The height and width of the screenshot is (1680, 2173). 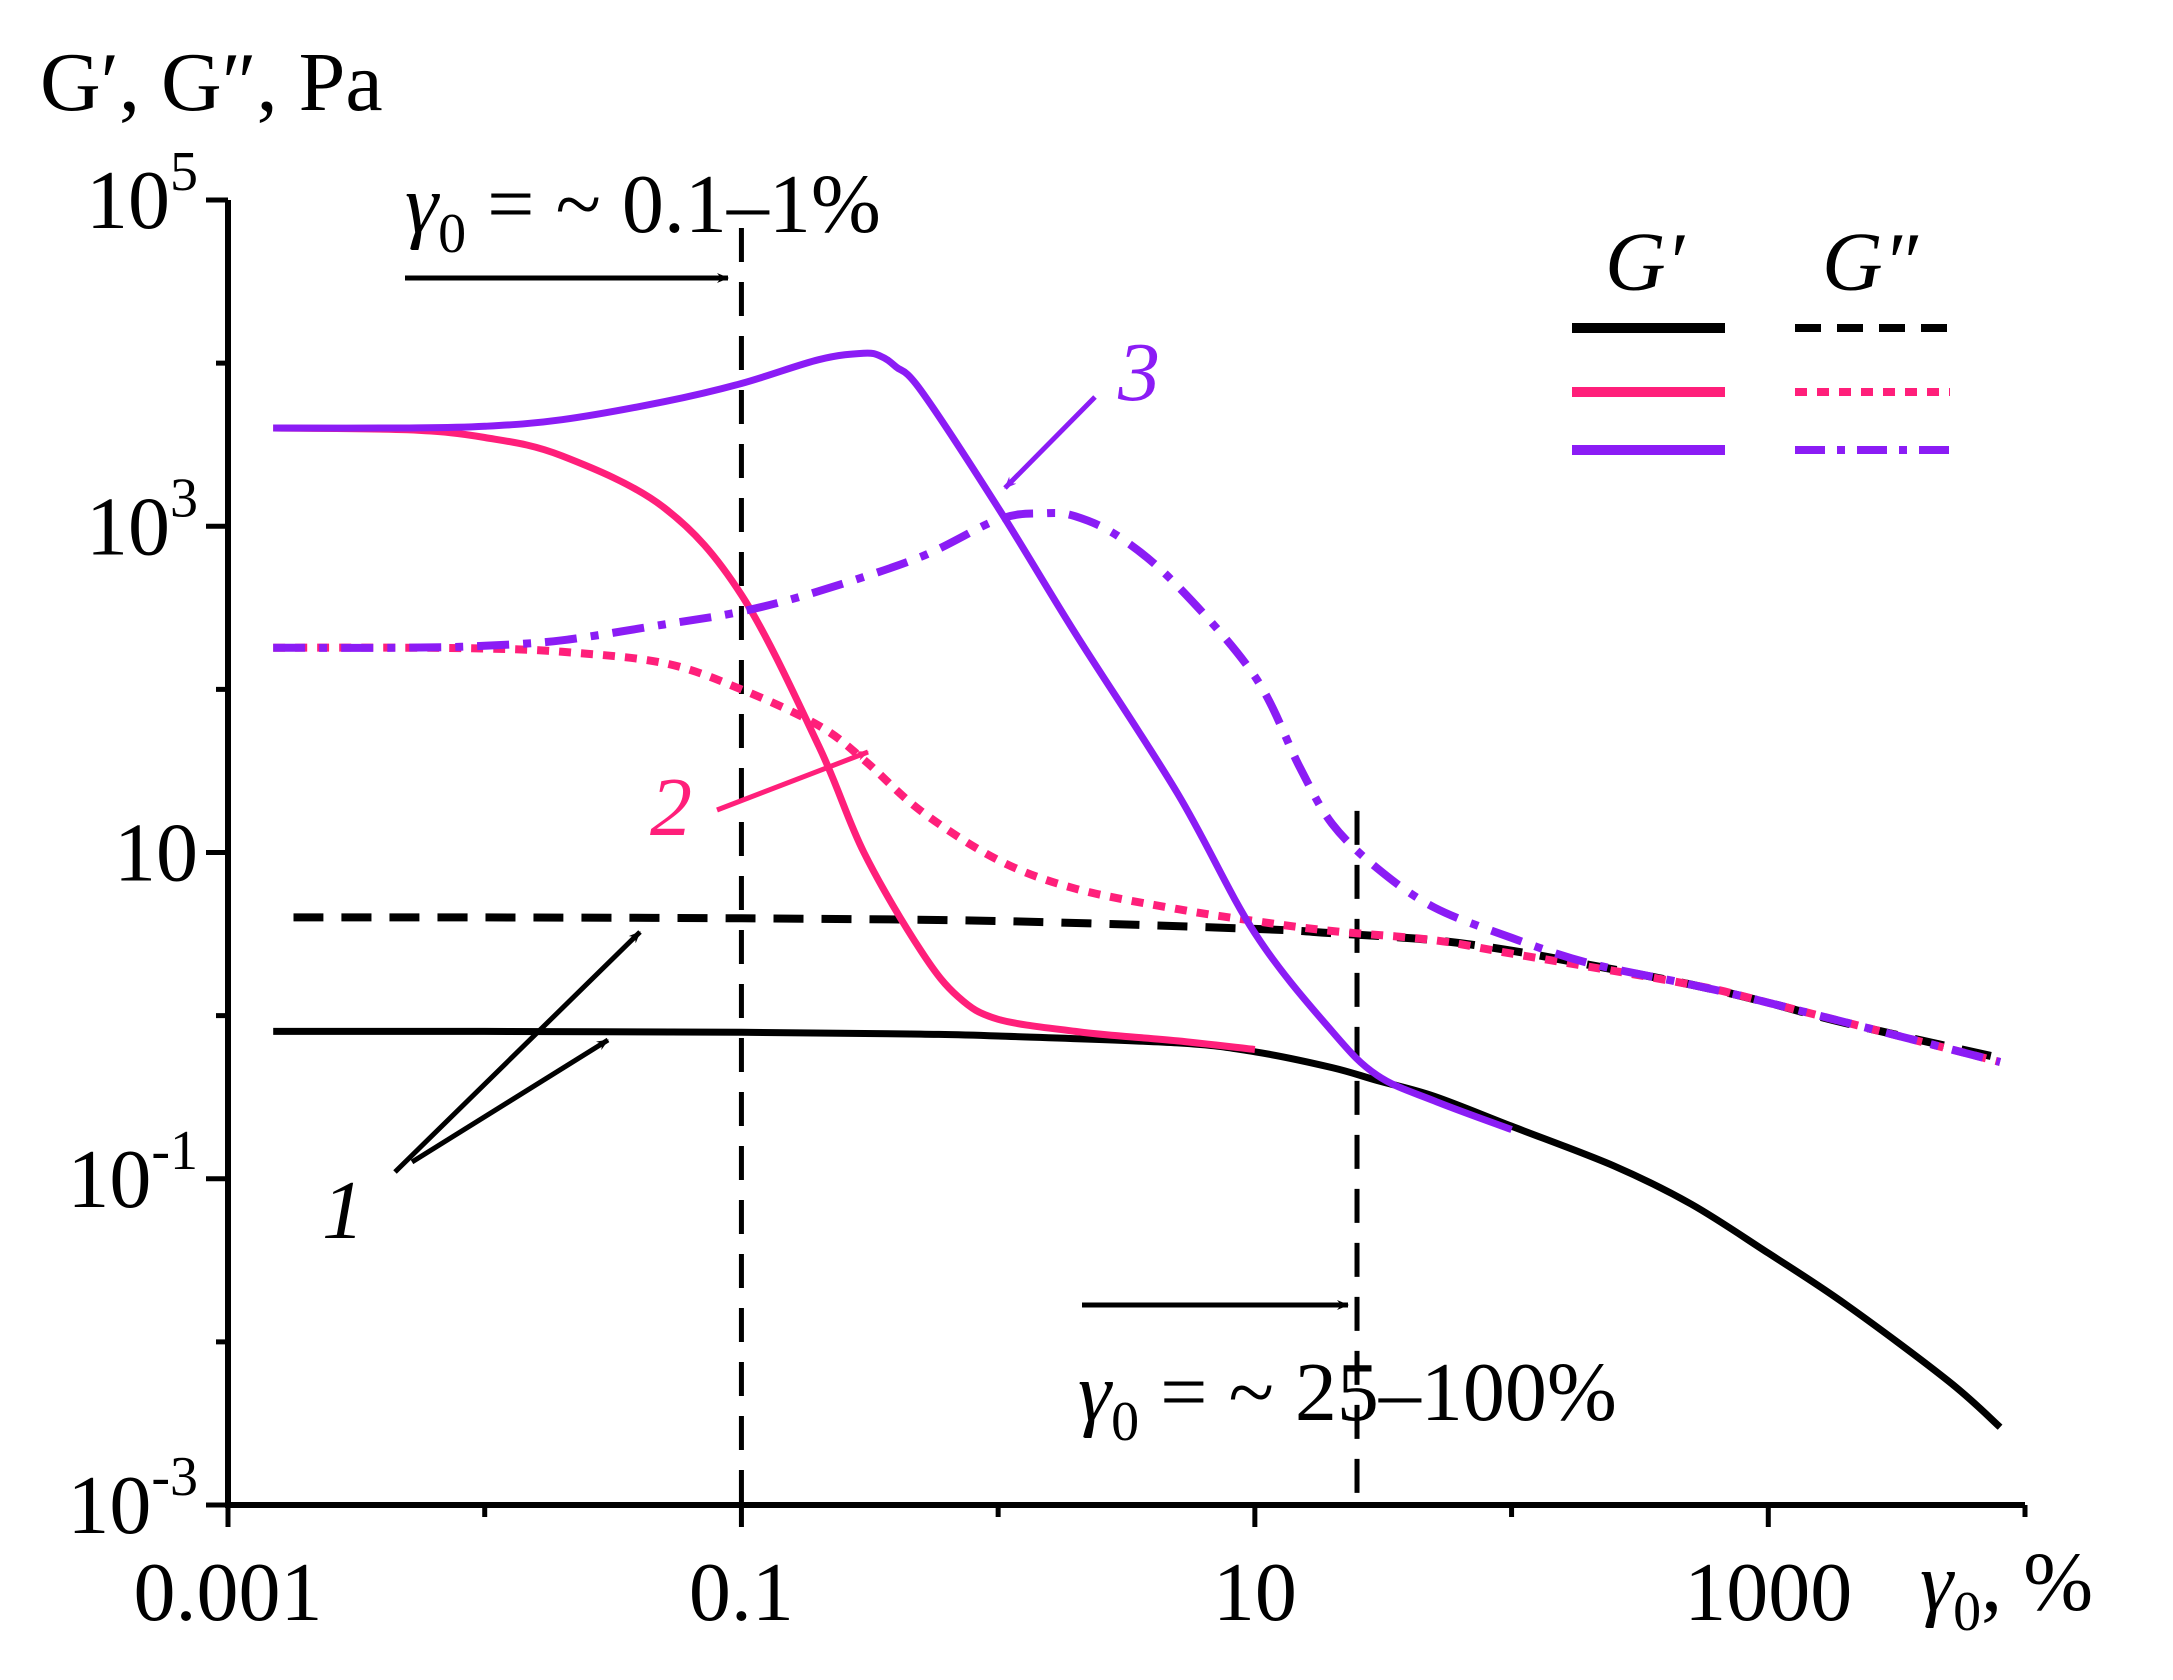 I want to click on x-tick-label: 0.1, so click(x=741, y=1592).